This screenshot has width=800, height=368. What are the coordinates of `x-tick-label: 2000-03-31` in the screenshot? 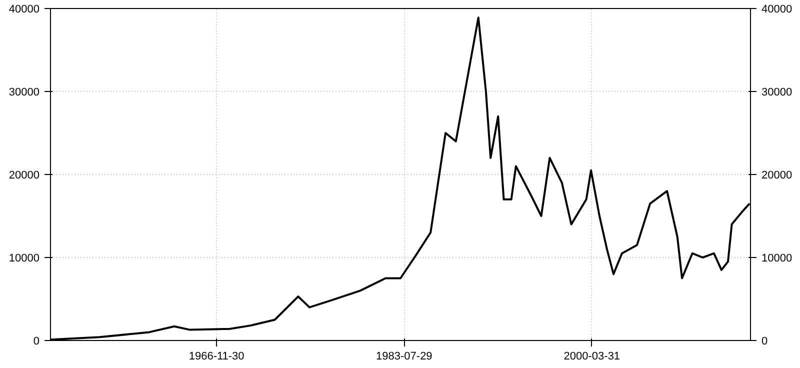 It's located at (592, 356).